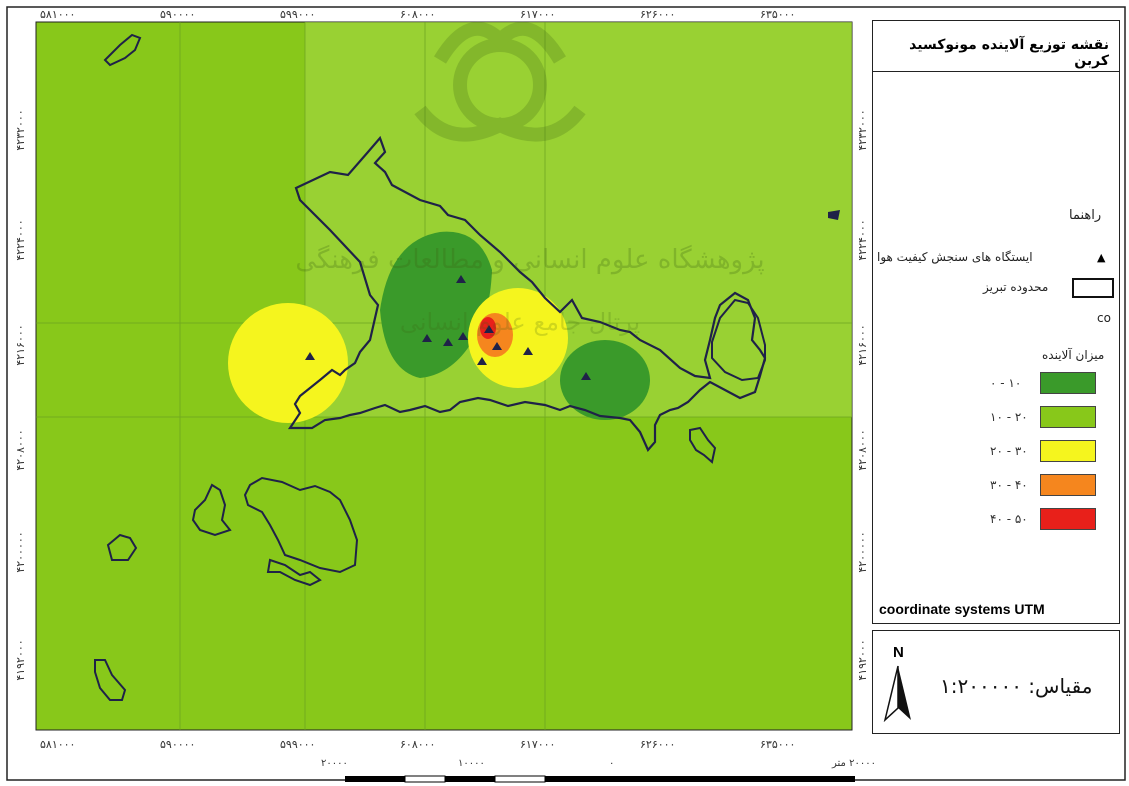  Describe the element at coordinates (334, 763) in the screenshot. I see `scale-tick-label: ۲۰۰۰۰` at that location.